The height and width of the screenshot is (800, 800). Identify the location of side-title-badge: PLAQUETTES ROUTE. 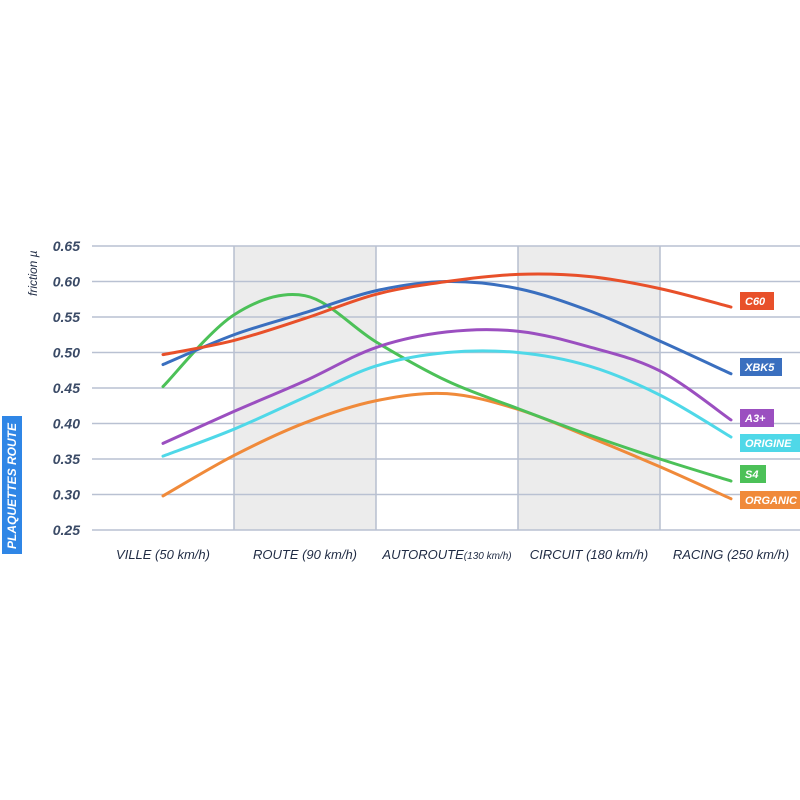
(12, 485).